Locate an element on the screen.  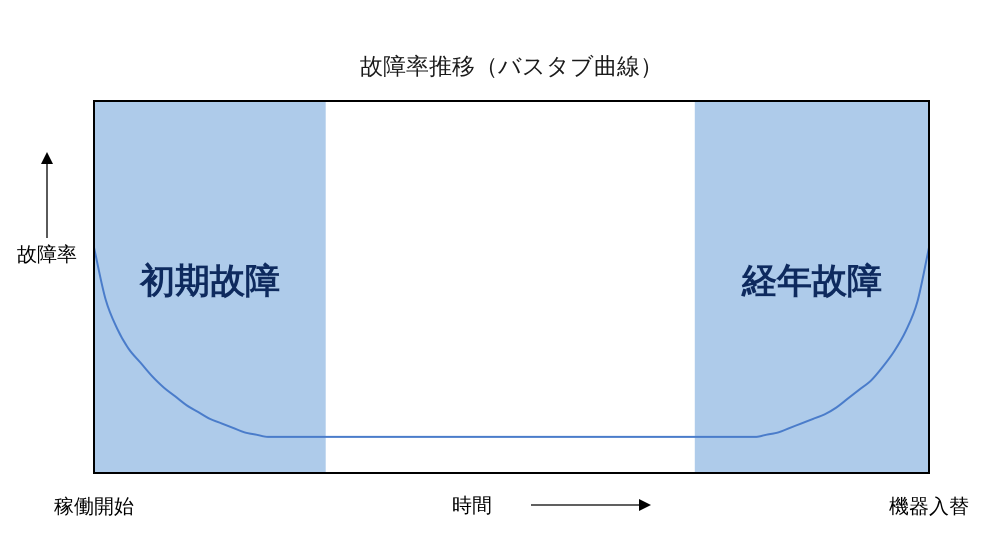
annotation: 経年故障 is located at coordinates (811, 281).